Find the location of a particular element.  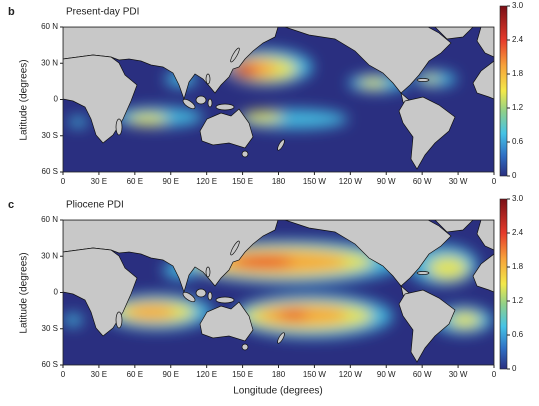

panel-label: c is located at coordinates (11, 205).